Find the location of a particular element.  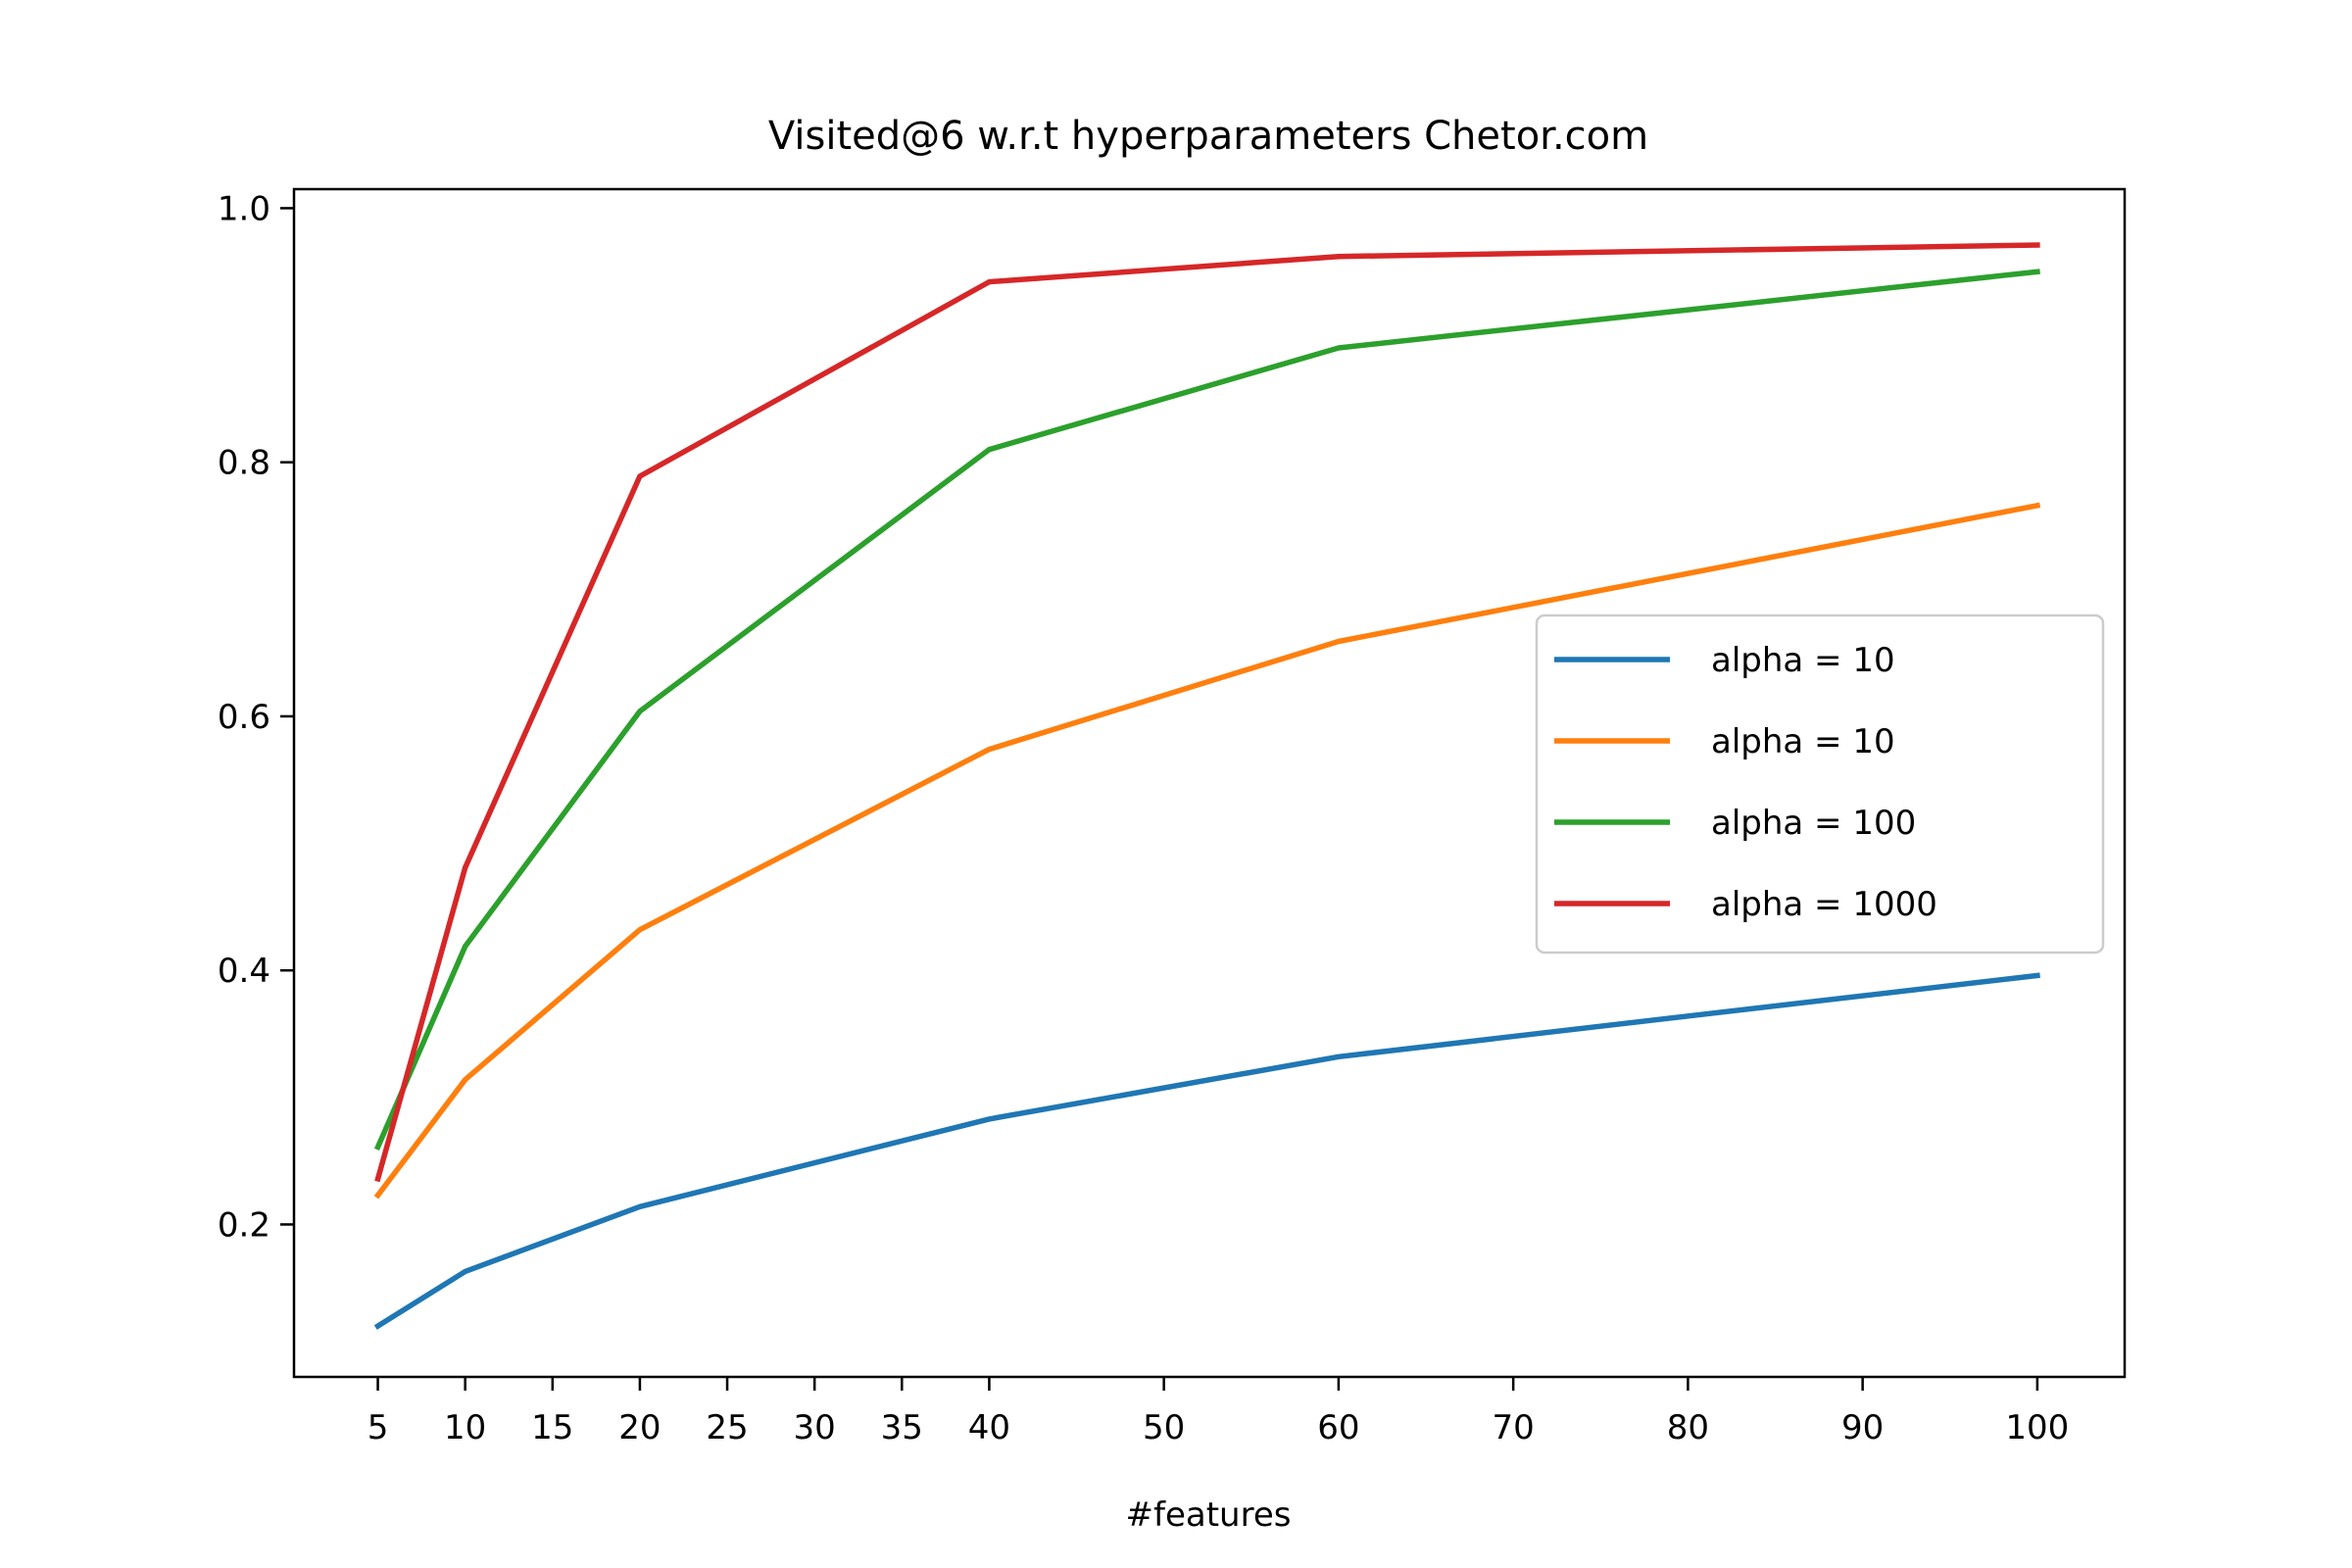

legend-box is located at coordinates (1820, 784).